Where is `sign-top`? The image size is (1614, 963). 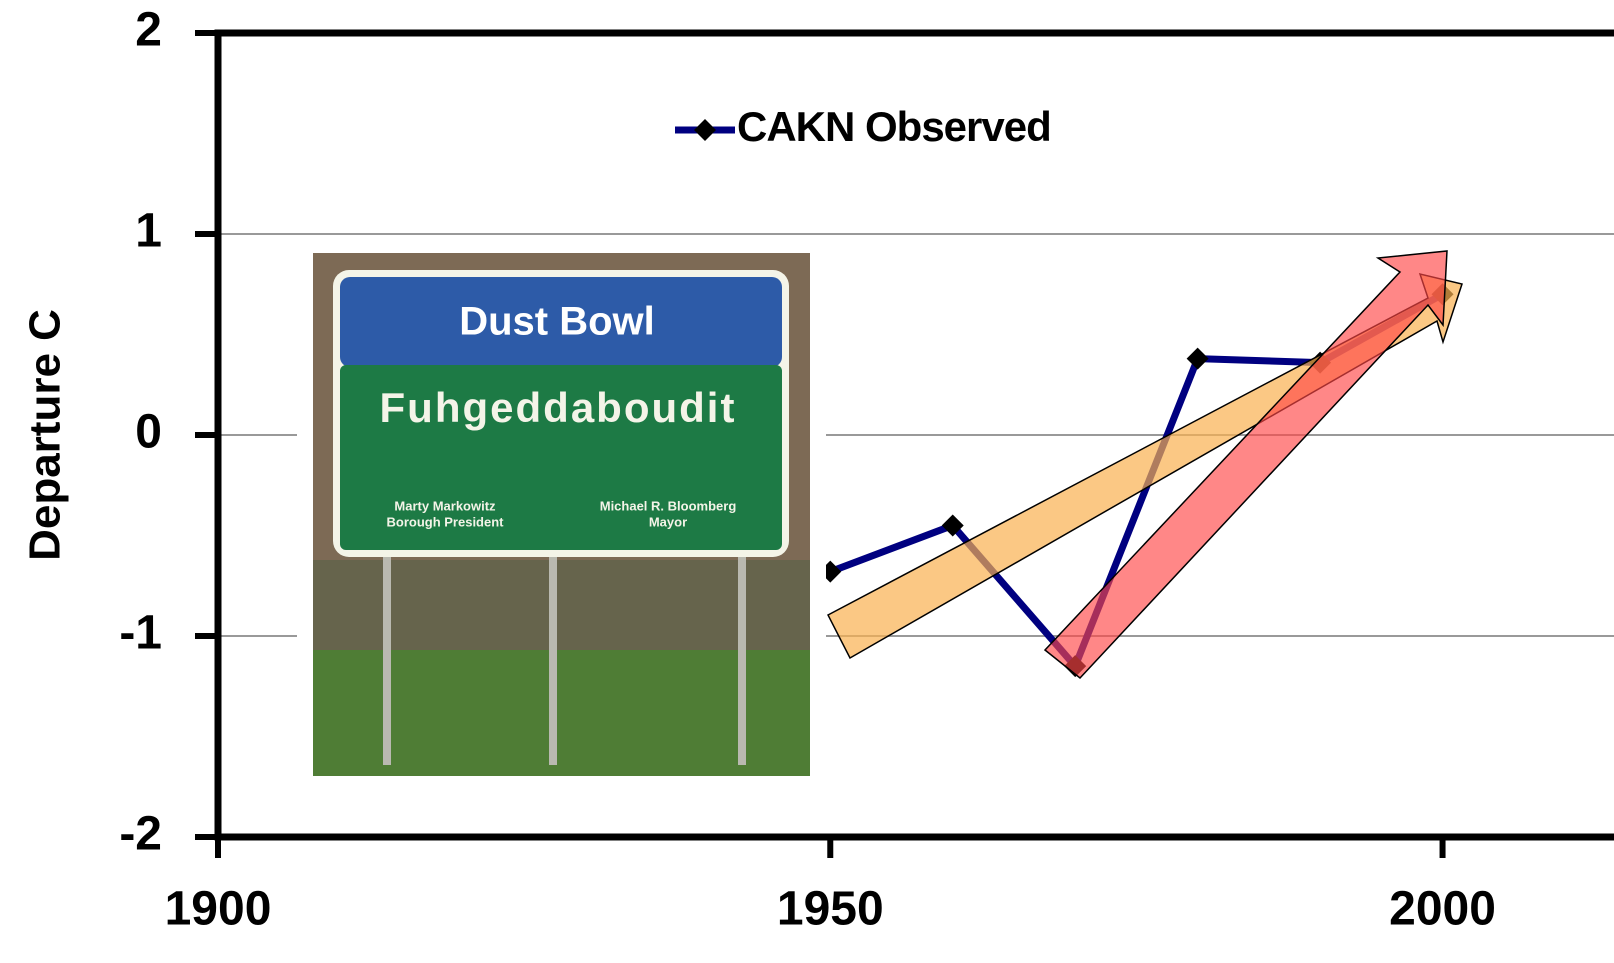 sign-top is located at coordinates (561, 322).